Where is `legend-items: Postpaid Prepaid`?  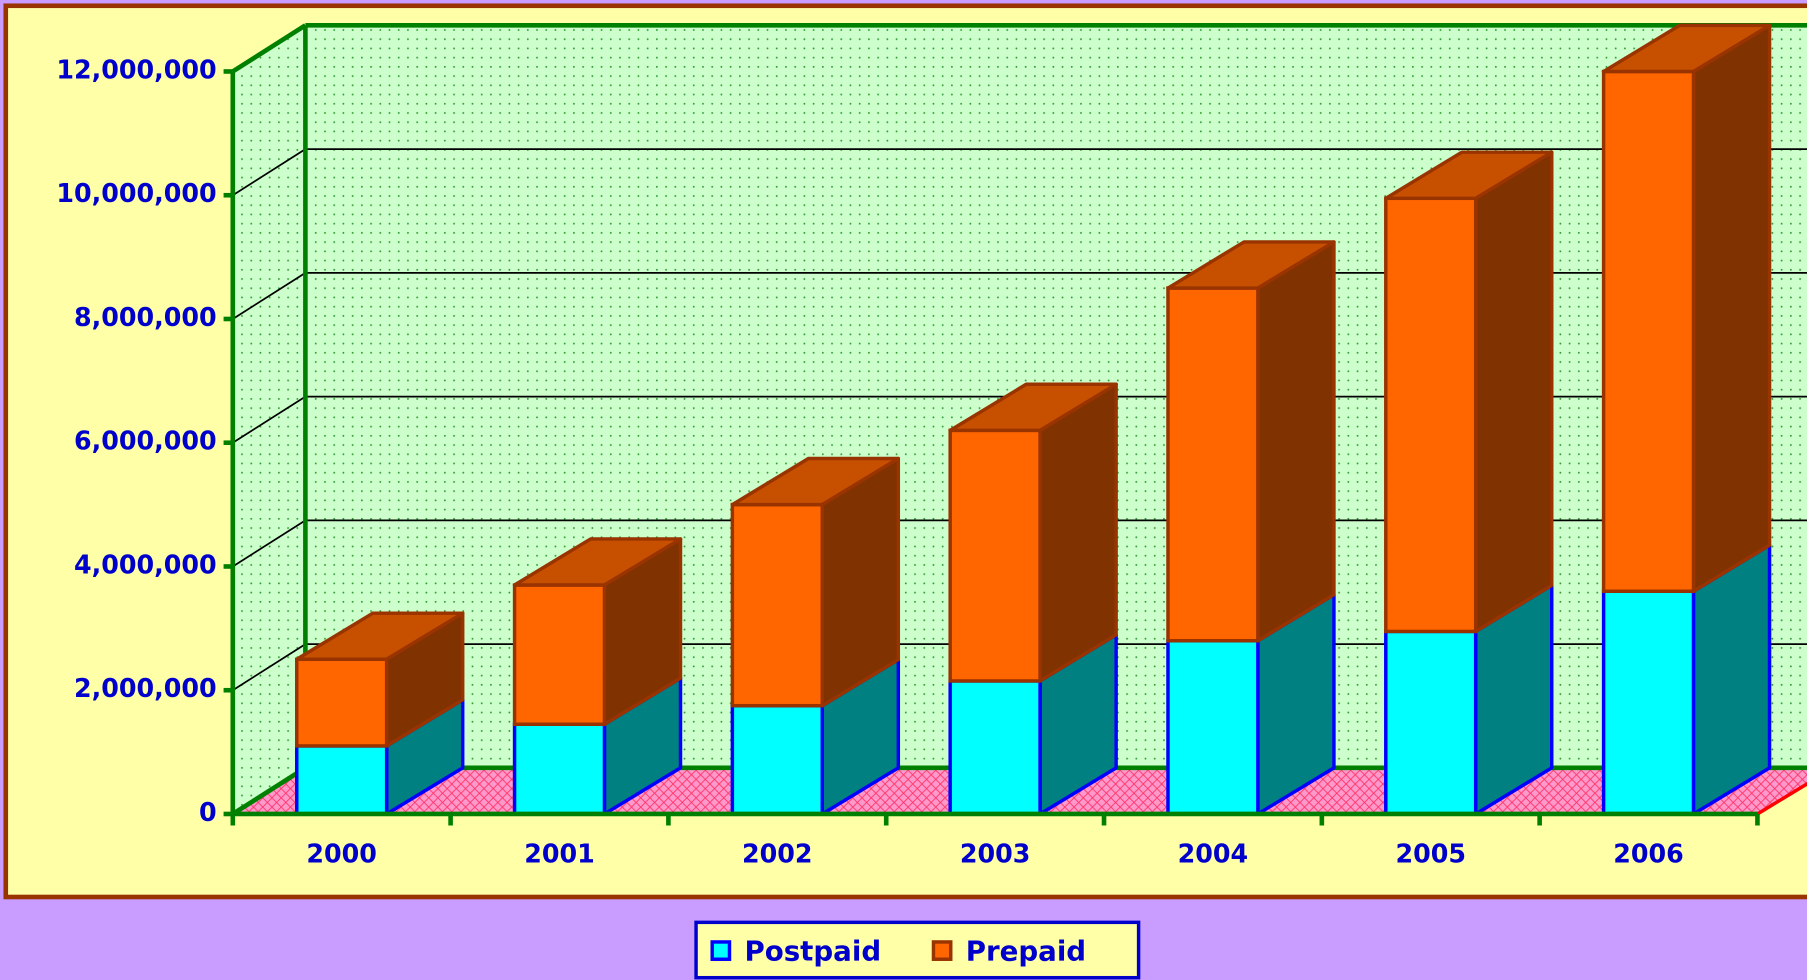 legend-items: Postpaid Prepaid is located at coordinates (898, 950).